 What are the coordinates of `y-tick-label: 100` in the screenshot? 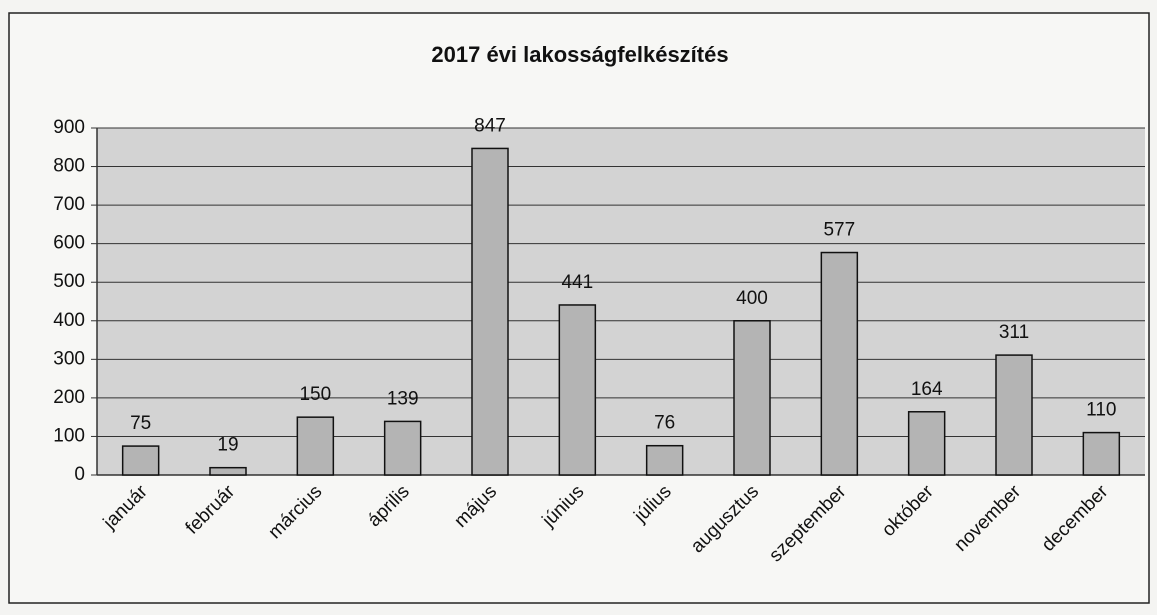 It's located at (69, 435).